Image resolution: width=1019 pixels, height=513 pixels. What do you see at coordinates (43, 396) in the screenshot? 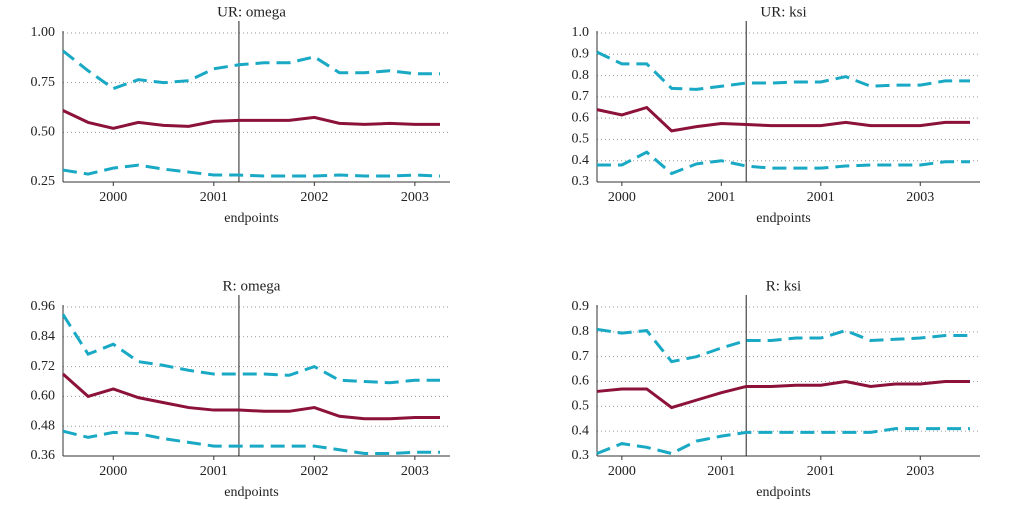
I see `y-tick-label: 0.60` at bounding box center [43, 396].